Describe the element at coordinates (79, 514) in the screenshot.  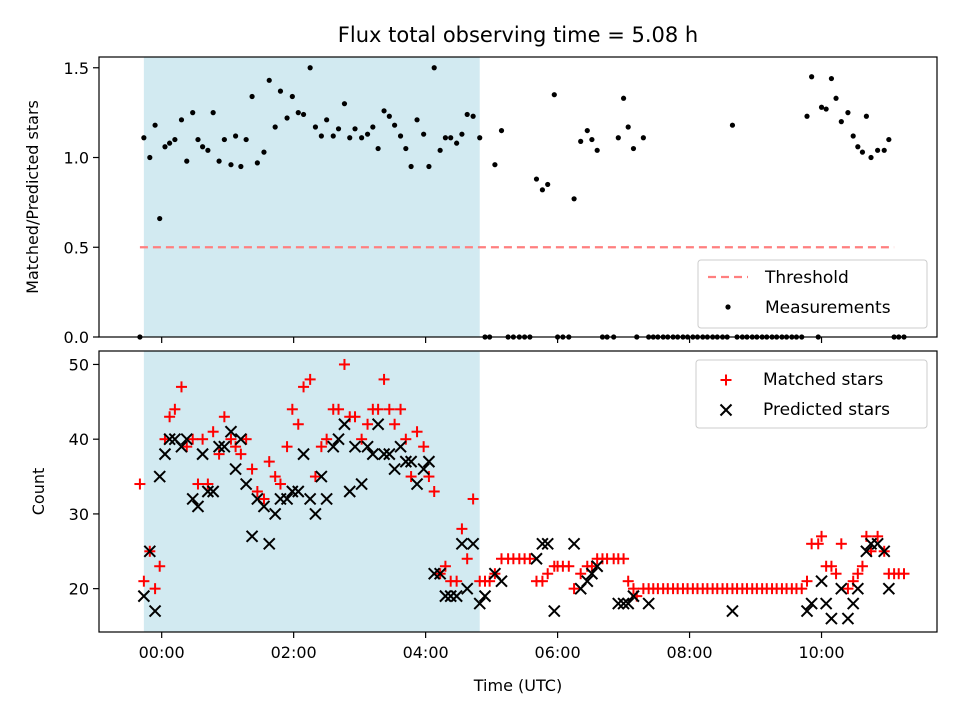
I see `y-tick-label-count: 30` at that location.